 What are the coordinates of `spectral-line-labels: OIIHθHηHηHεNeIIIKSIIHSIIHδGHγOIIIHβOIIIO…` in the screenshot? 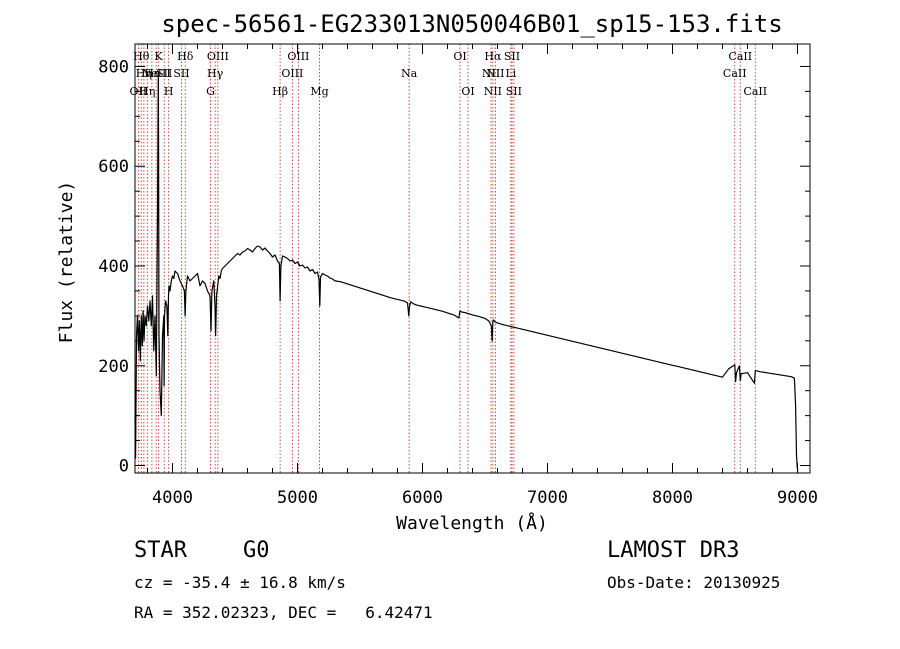 It's located at (449, 74).